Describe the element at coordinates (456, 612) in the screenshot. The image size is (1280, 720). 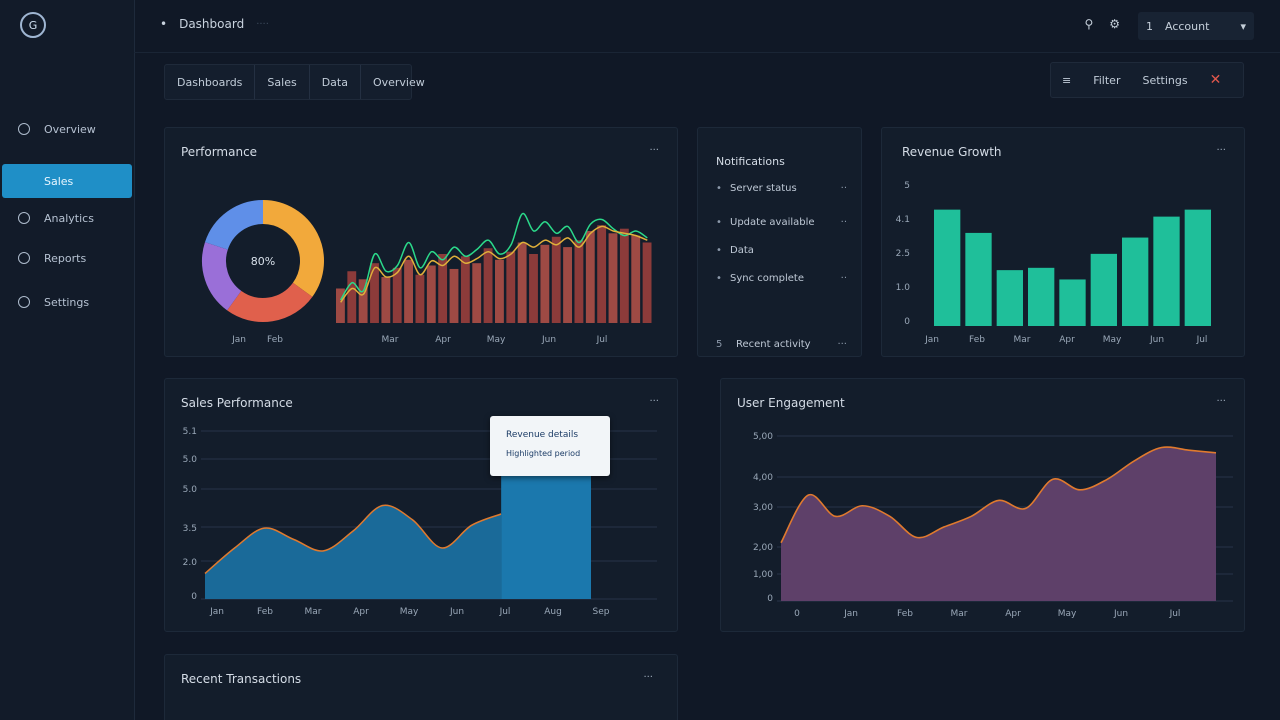
I see `x-tick-label: Jun` at that location.